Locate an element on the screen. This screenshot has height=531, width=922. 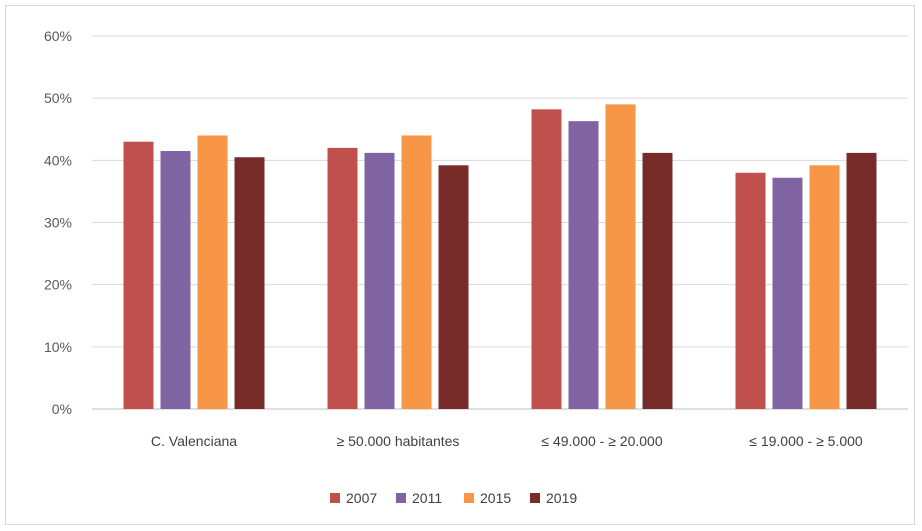
legend-label: 2019 is located at coordinates (561, 498).